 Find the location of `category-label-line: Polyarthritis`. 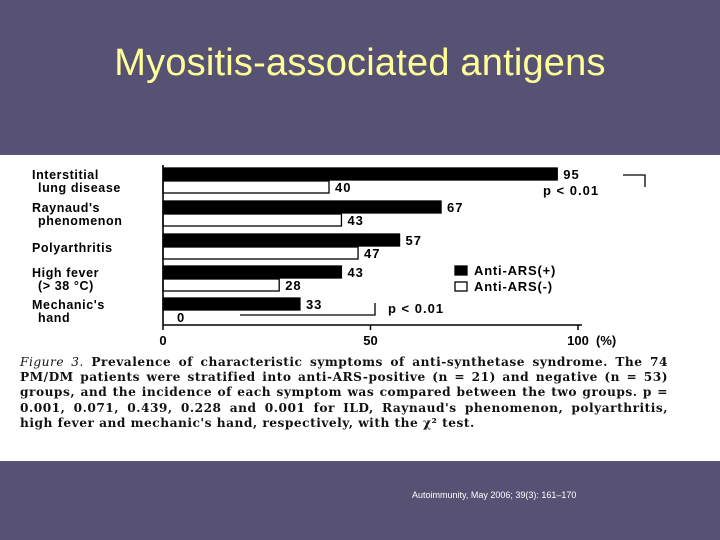

category-label-line: Polyarthritis is located at coordinates (72, 248).